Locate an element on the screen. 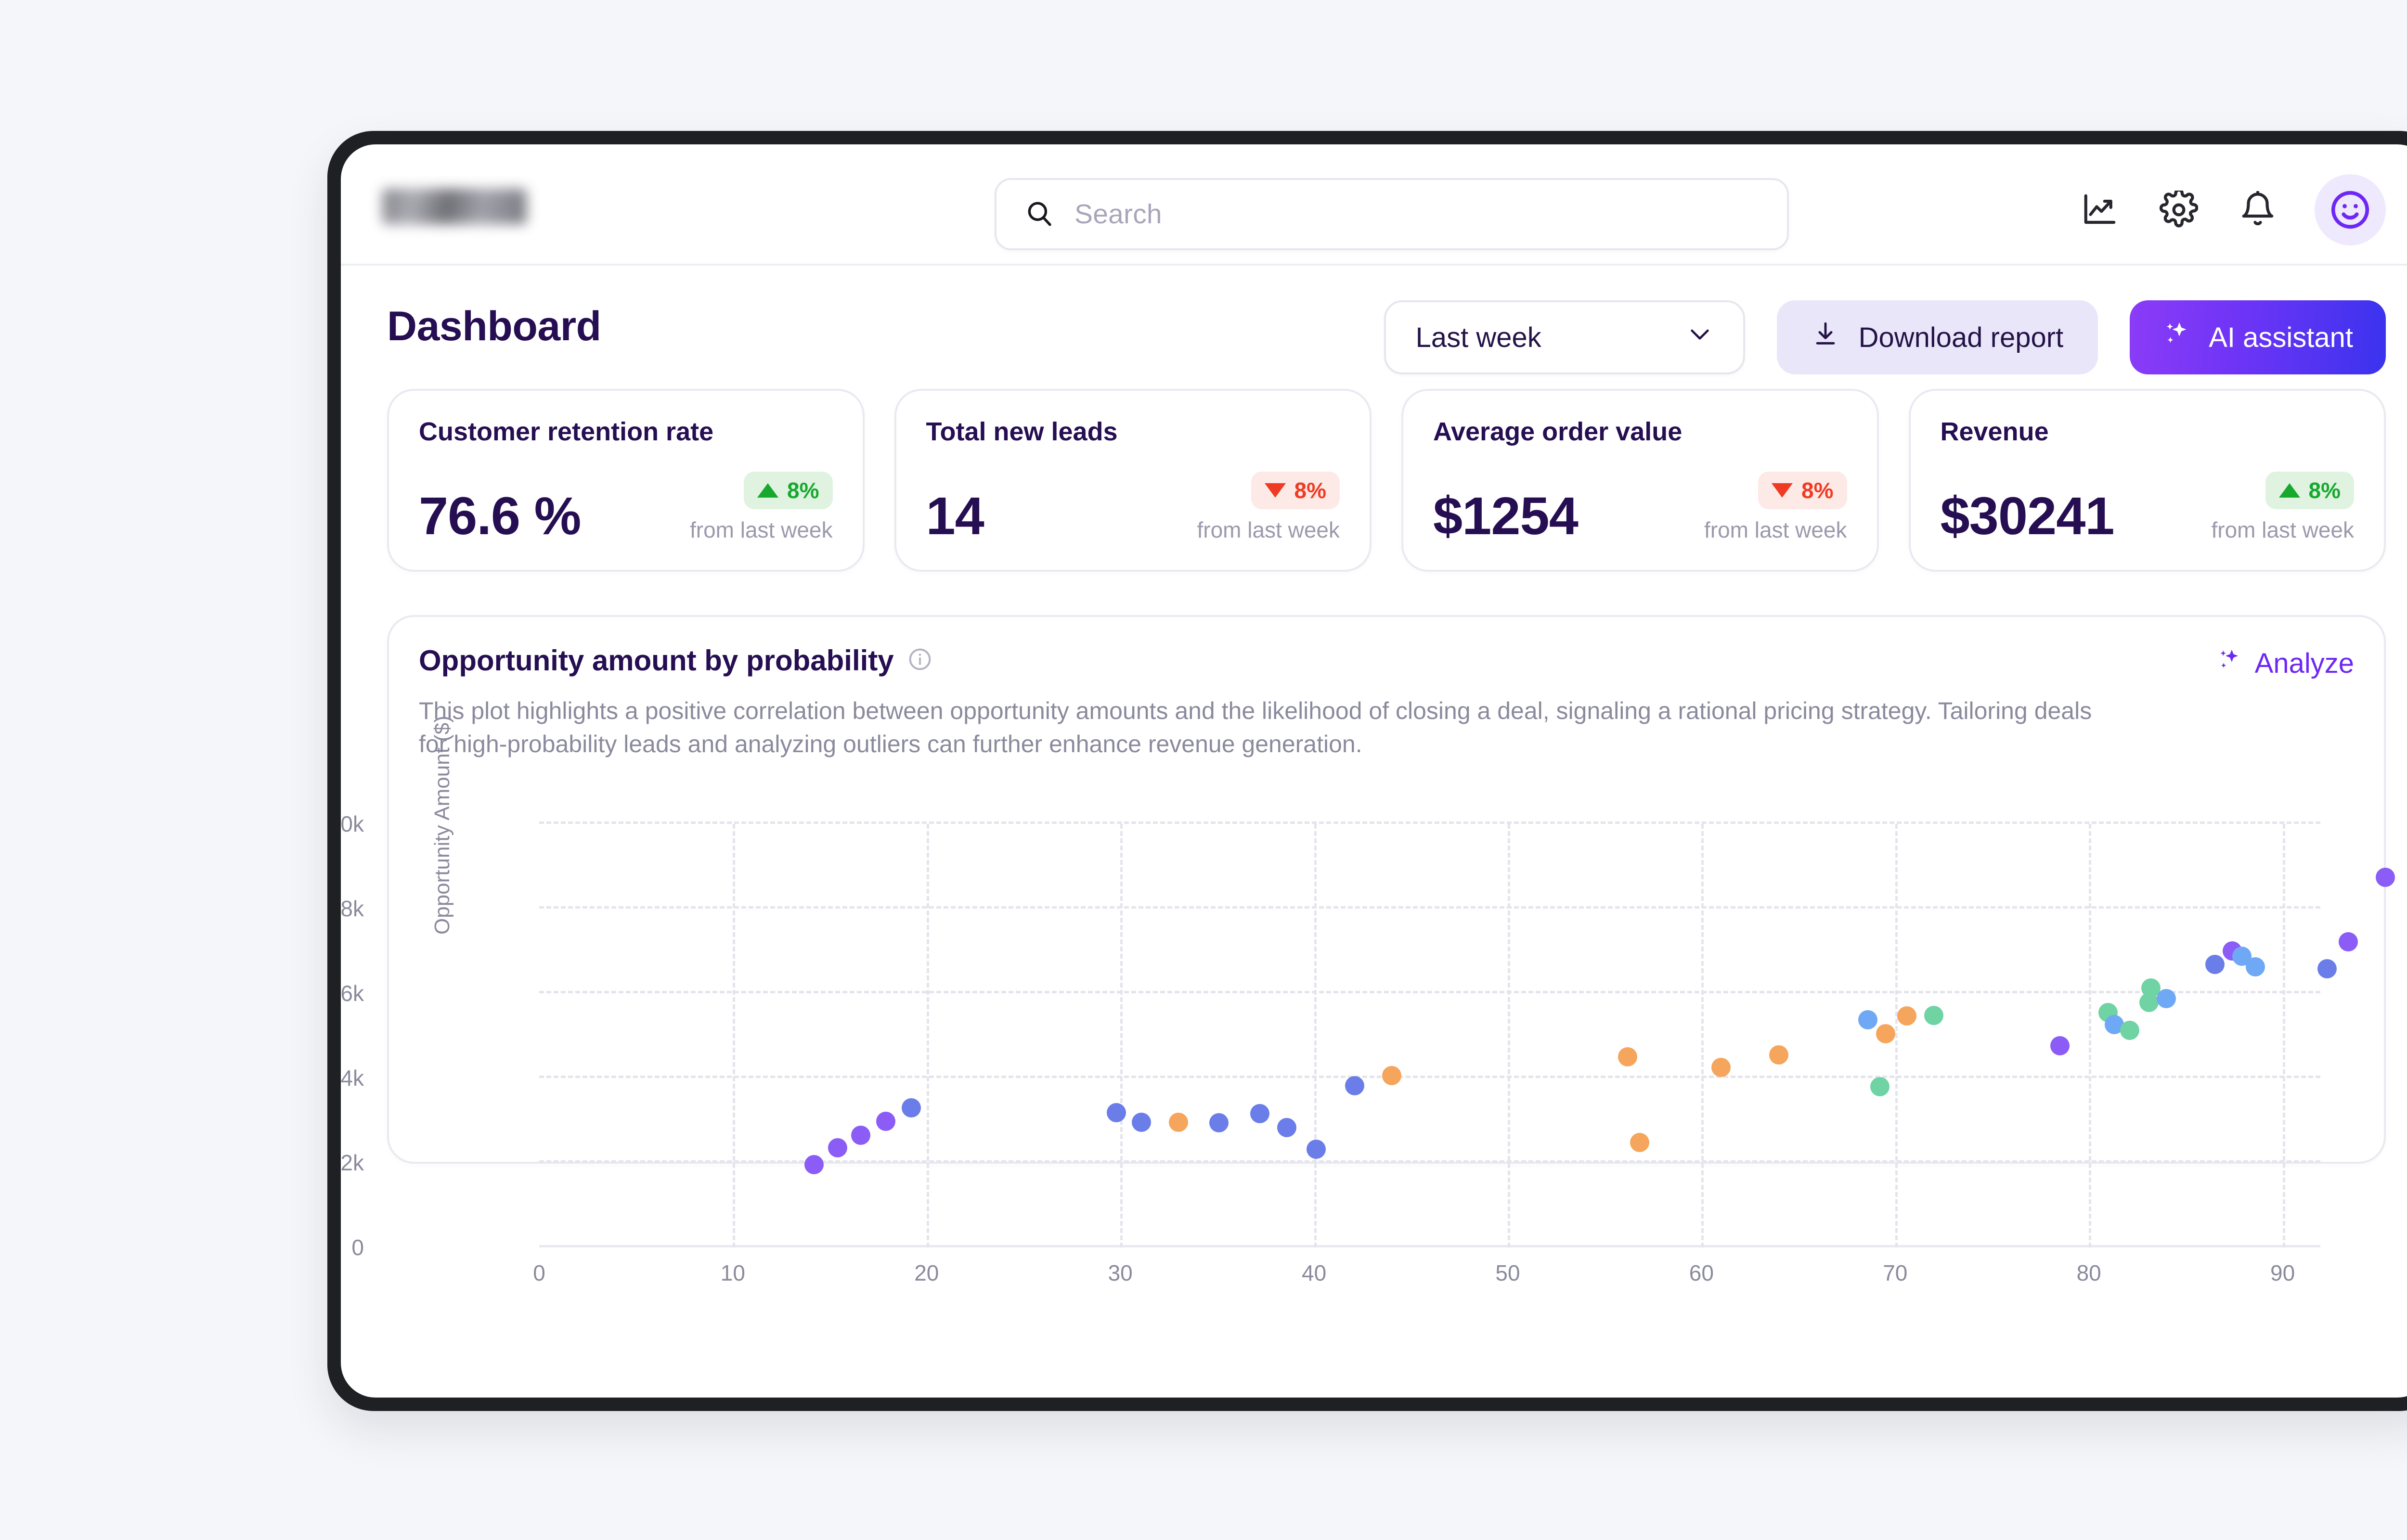 This screenshot has height=1540, width=2407. kpi-title: Total new leads is located at coordinates (1022, 431).